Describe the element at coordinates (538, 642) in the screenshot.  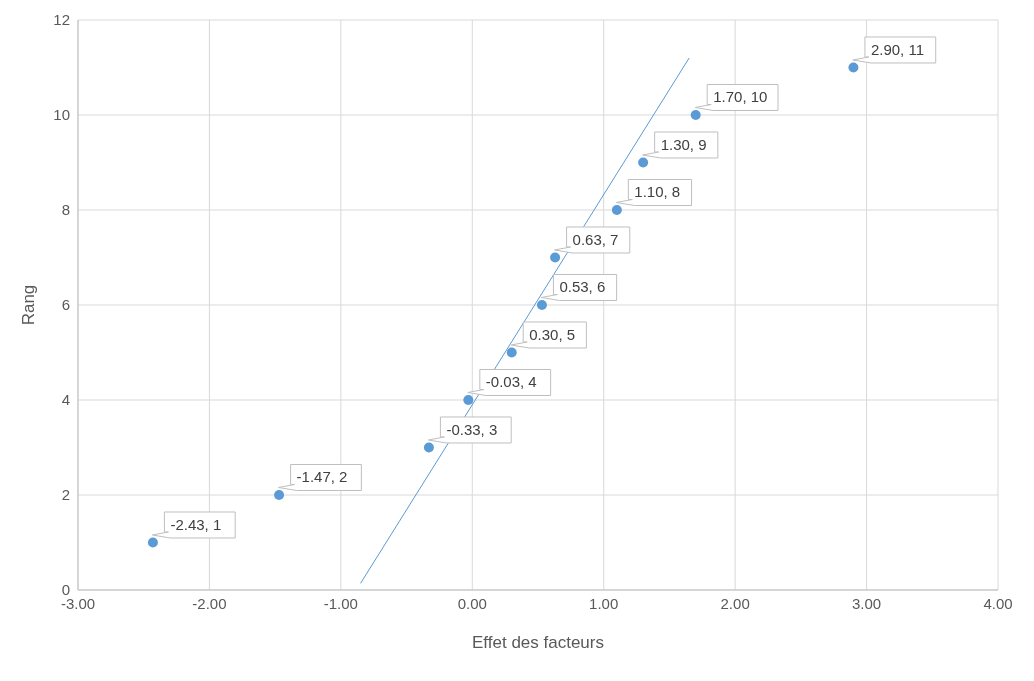
I see `x-axis-title: Effet des facteurs` at that location.